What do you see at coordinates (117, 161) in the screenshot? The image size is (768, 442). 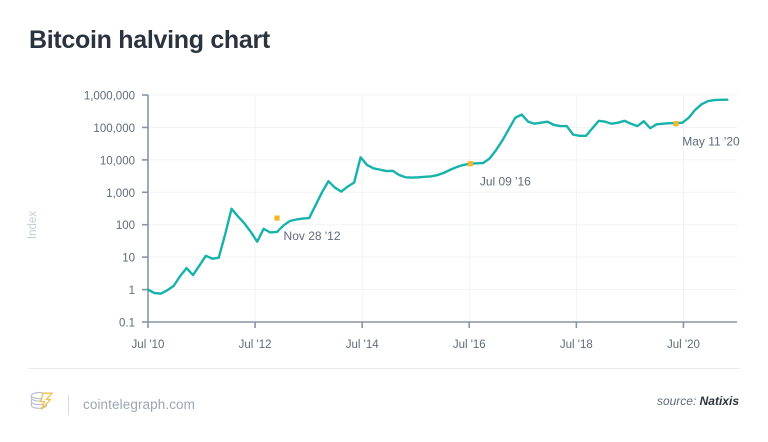 I see `y-tick-label: 10,000` at bounding box center [117, 161].